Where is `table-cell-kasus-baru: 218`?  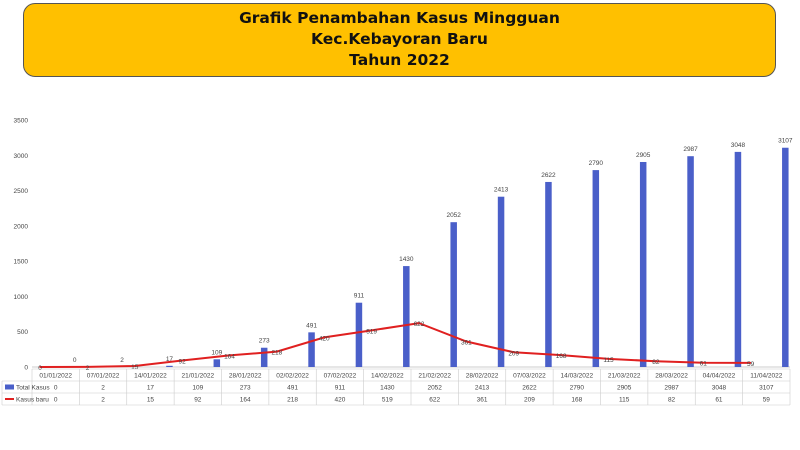 table-cell-kasus-baru: 218 is located at coordinates (292, 400).